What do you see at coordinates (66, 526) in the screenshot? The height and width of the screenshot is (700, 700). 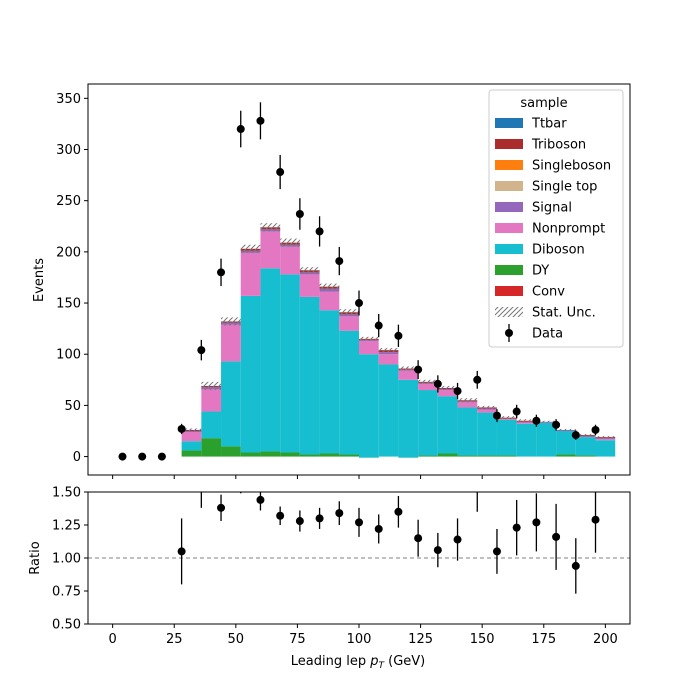 I see `ratio-y-tick-label: 1.25` at bounding box center [66, 526].